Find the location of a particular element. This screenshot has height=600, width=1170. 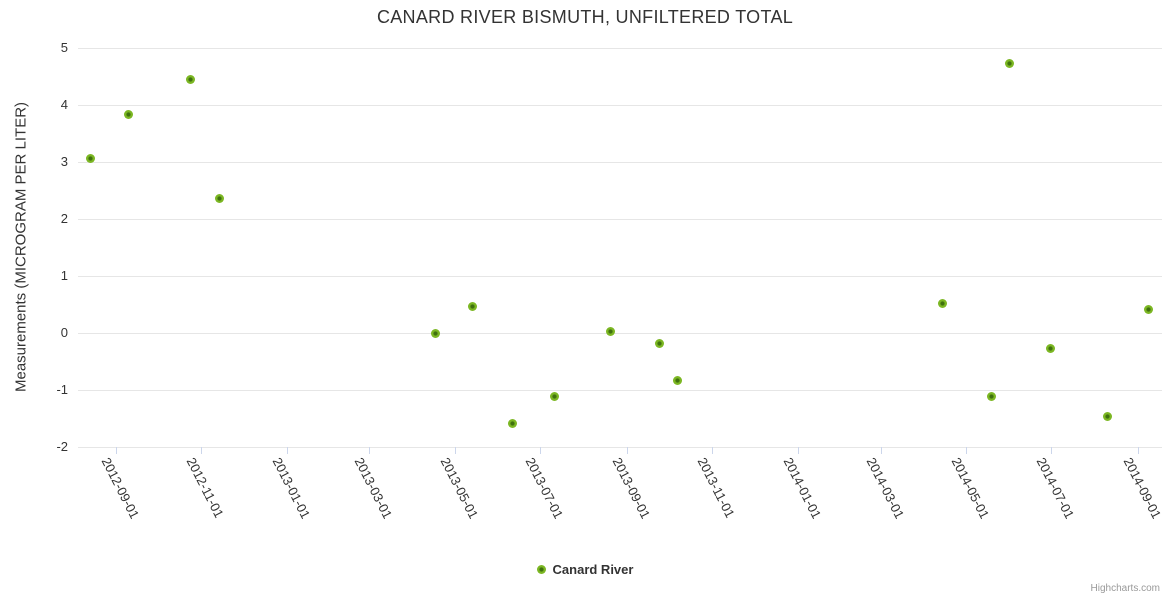

x-tick-label-2014-07-01: 2014-07-01 is located at coordinates (1056, 488).